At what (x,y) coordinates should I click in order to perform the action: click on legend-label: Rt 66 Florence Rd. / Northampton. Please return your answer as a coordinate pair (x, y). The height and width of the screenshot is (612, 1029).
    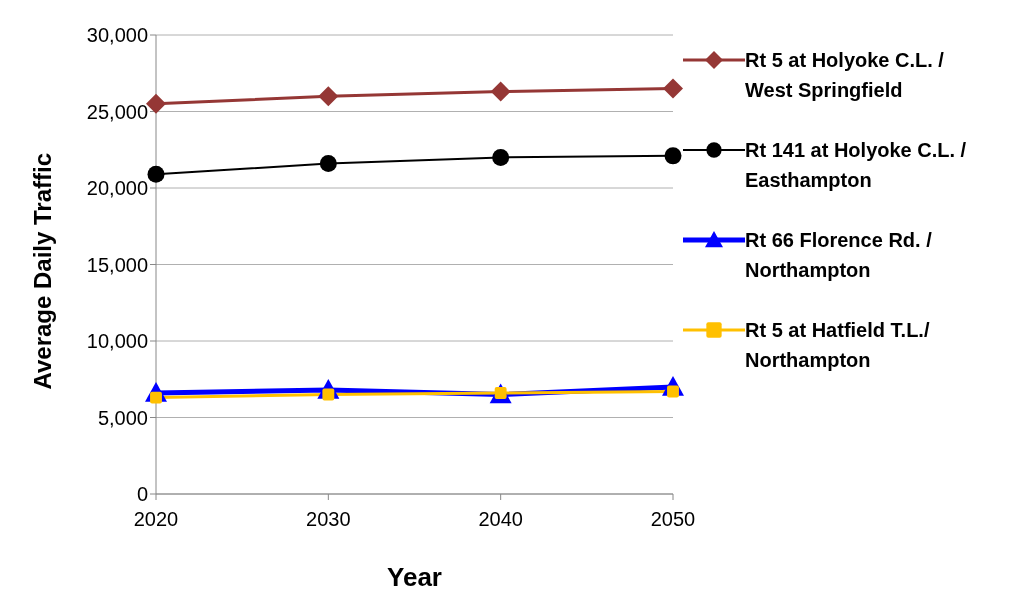
    Looking at the image, I should click on (839, 255).